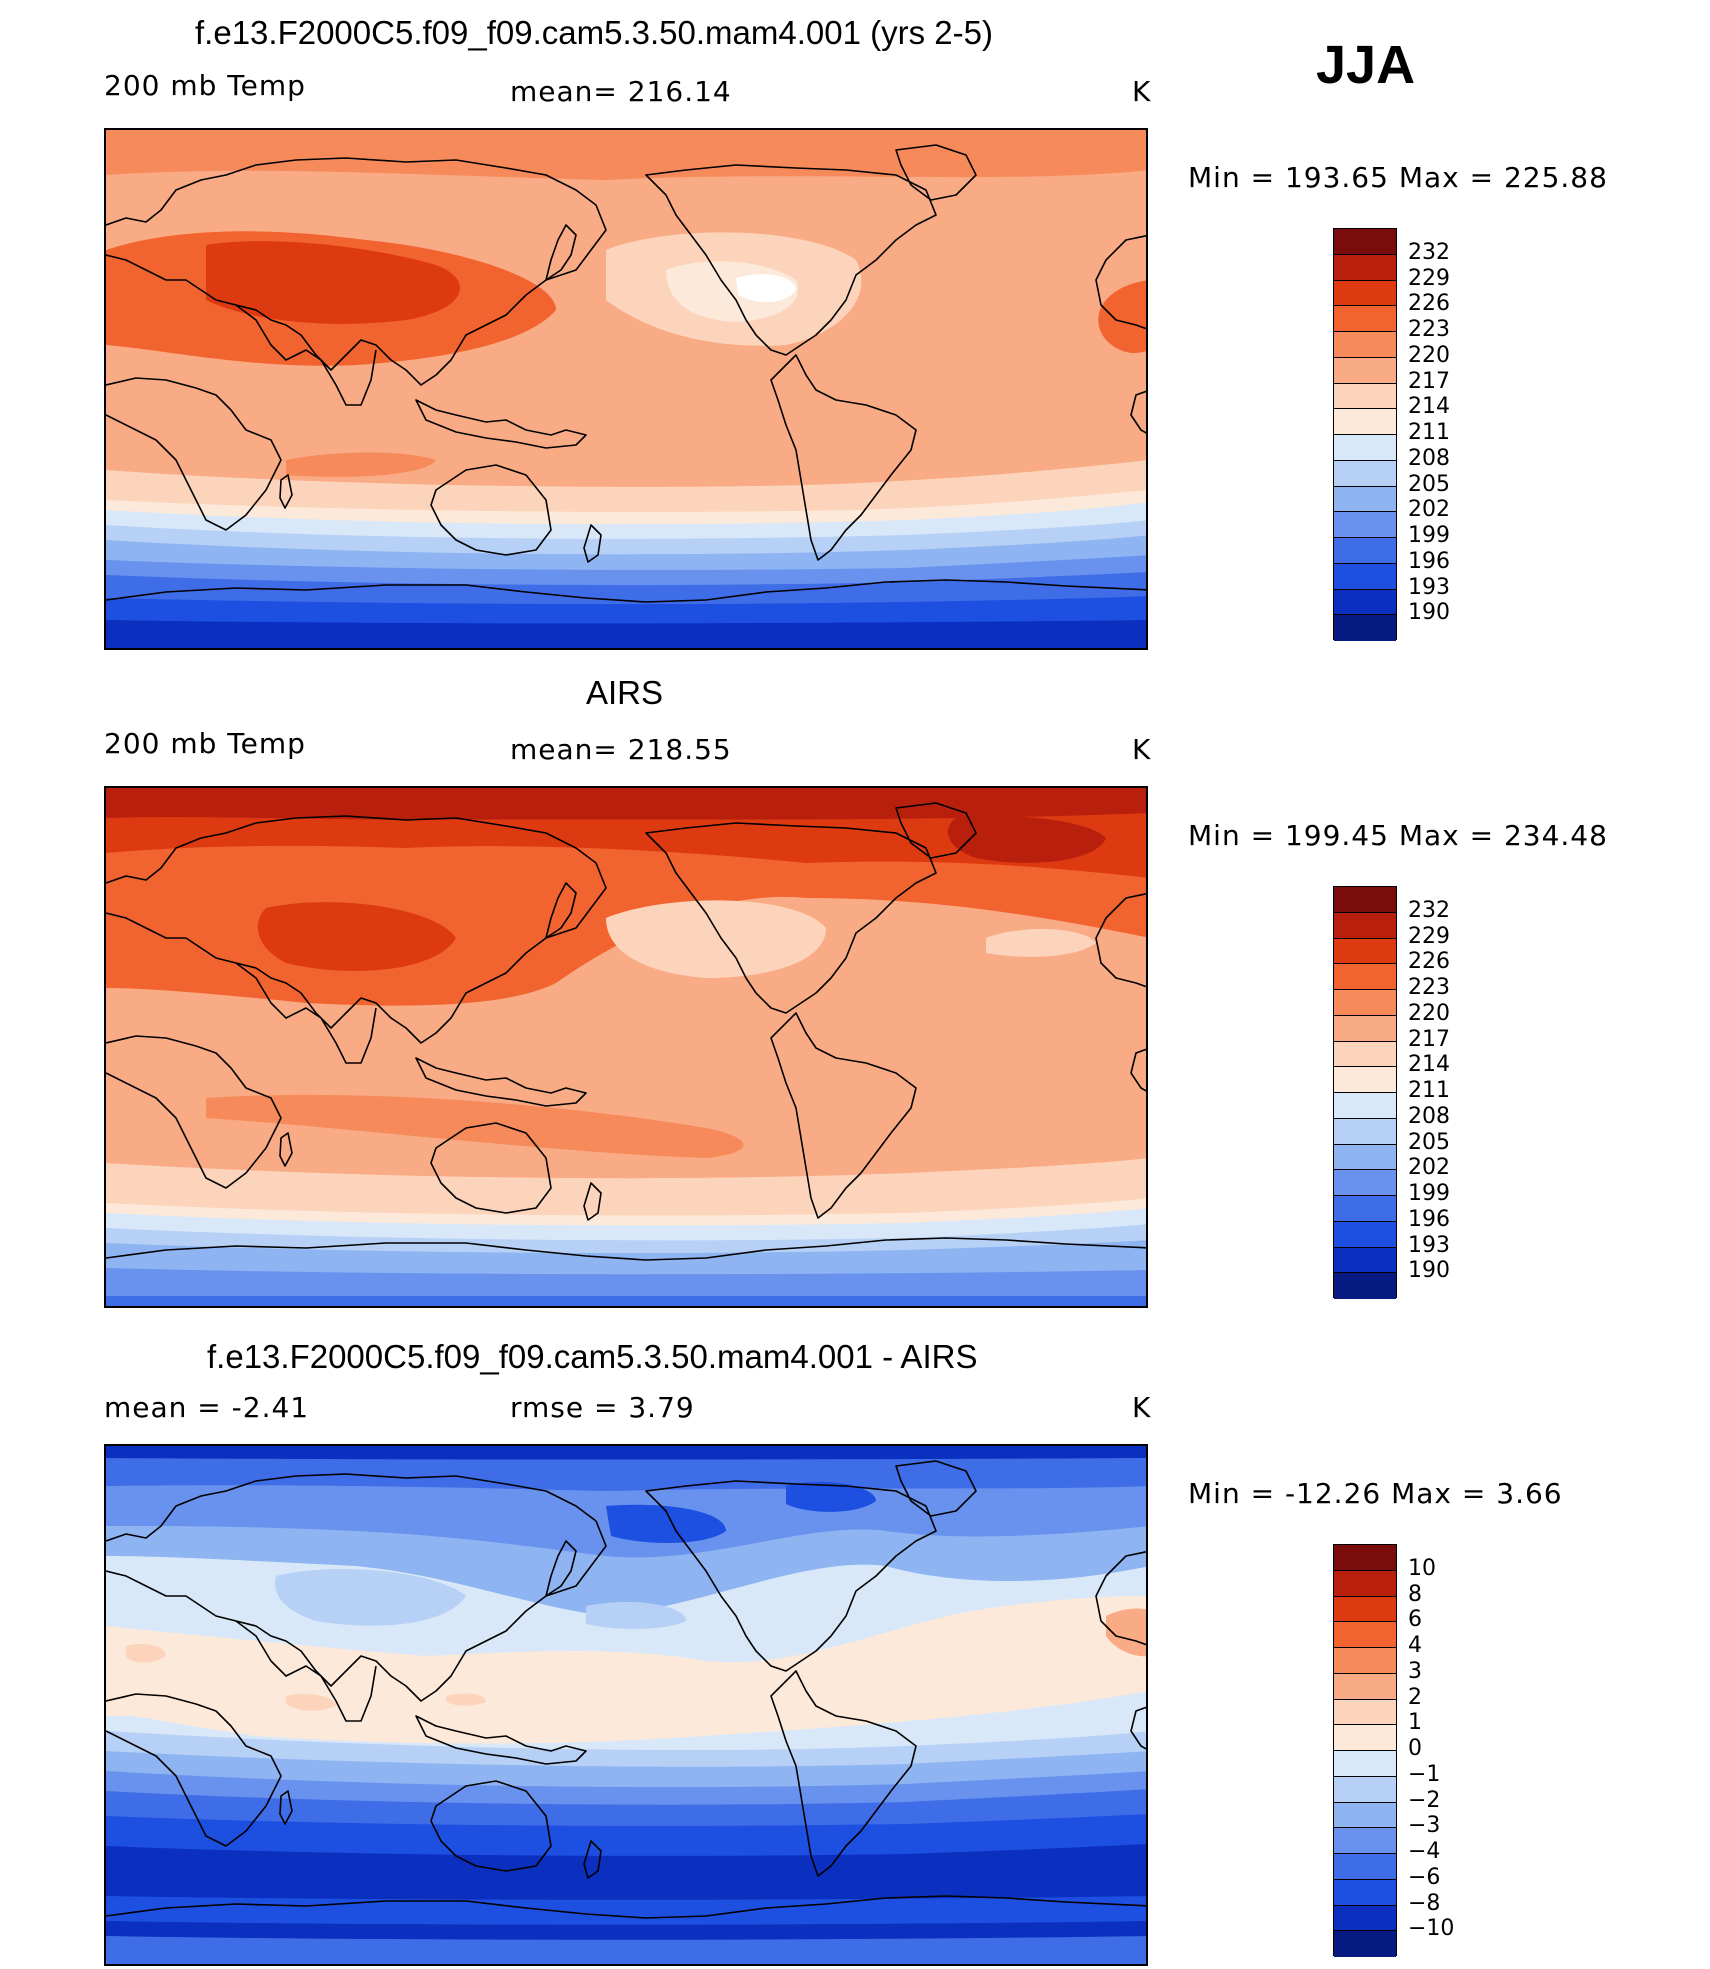  I want to click on colorbar-tick-label: −3, so click(1424, 1826).